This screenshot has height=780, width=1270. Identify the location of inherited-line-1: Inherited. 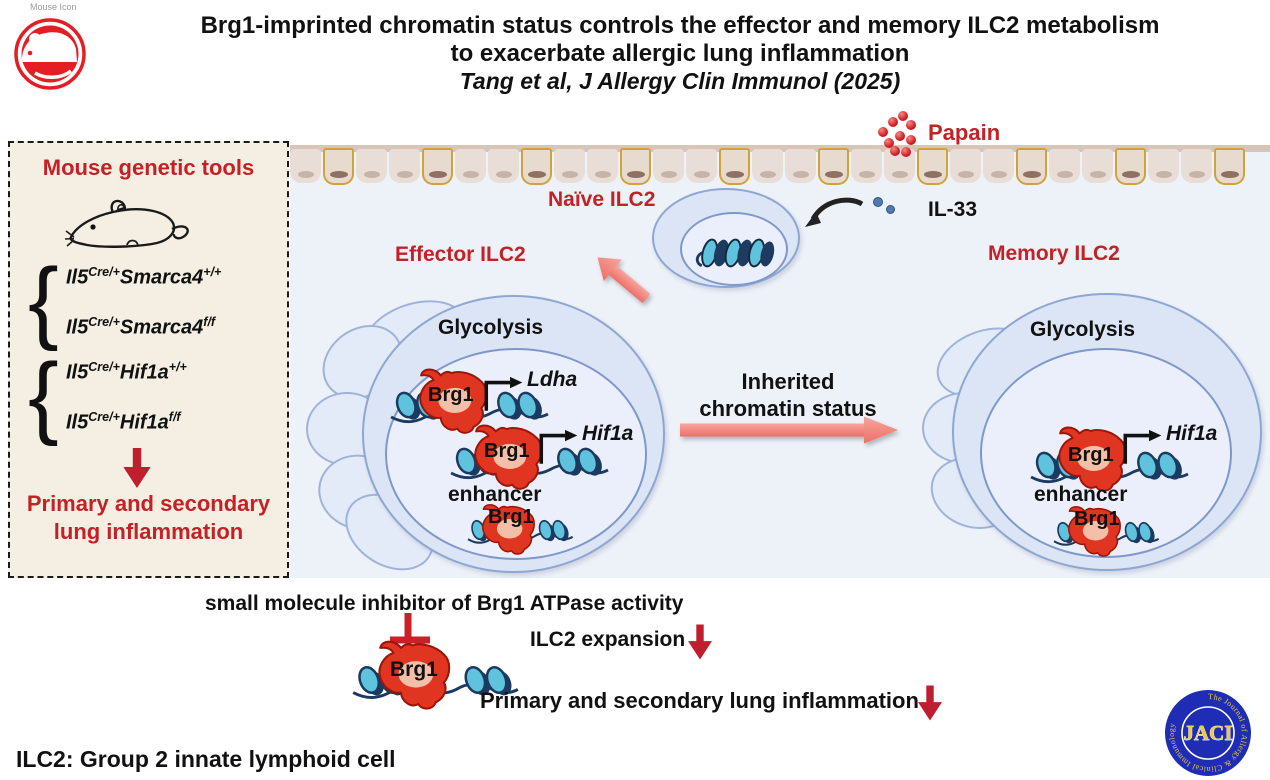
(788, 381).